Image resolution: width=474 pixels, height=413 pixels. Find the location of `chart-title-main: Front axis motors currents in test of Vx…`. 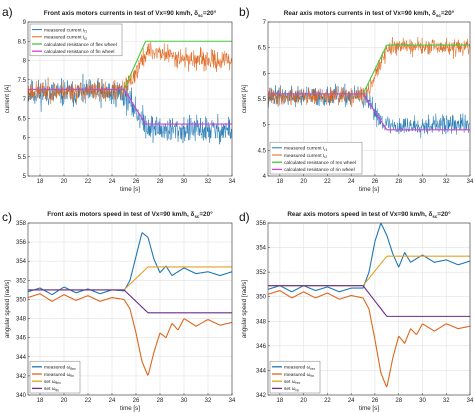

chart-title-main: Front axis motors currents in test of Vx… is located at coordinates (121, 13).